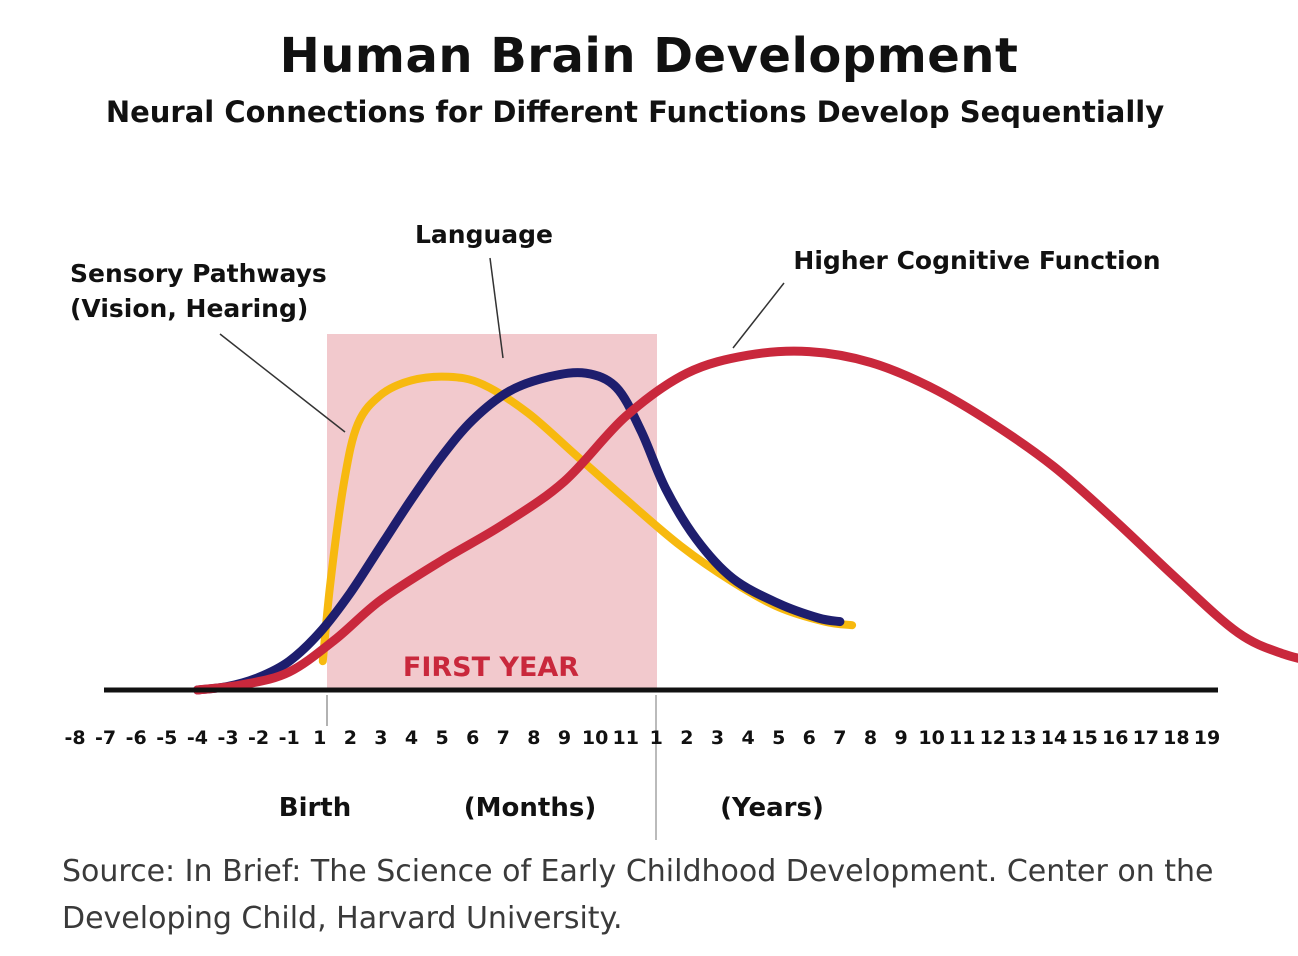 This screenshot has width=1298, height=956. I want to click on x-tick-label: 19, so click(1207, 738).